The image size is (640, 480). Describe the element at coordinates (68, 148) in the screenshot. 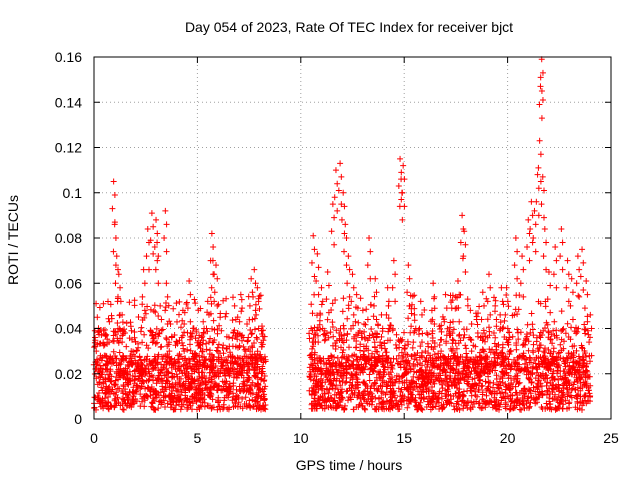

I see `y-tick-label: 0.12` at that location.